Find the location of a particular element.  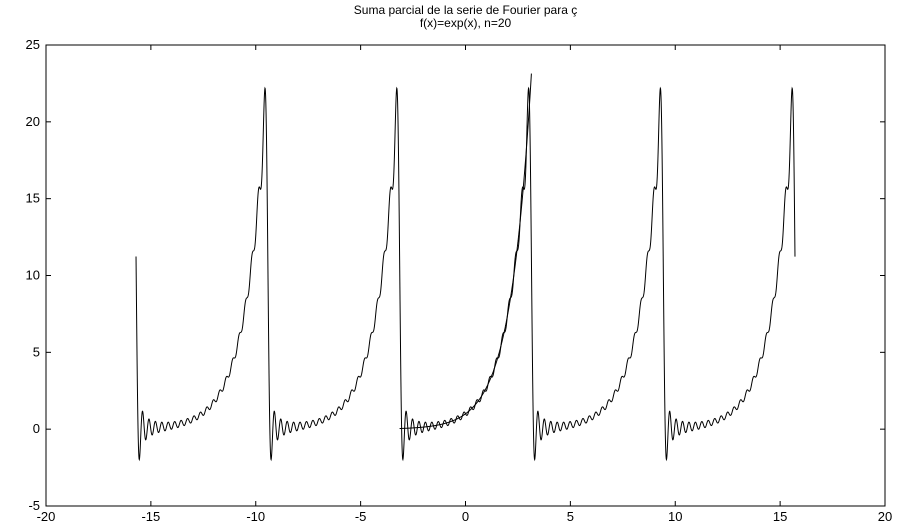

y-tick-label: 5 is located at coordinates (36, 351).